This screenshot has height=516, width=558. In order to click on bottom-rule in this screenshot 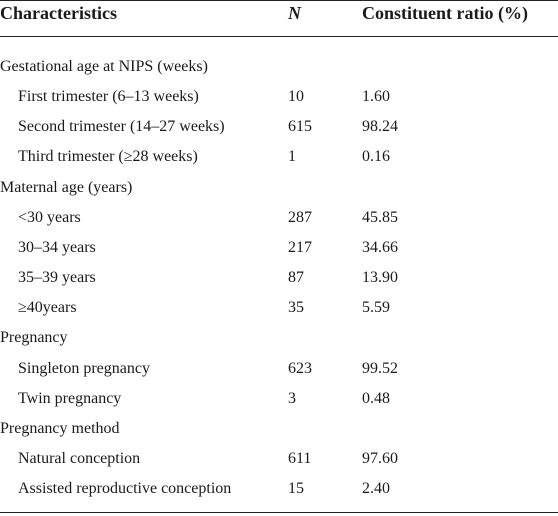, I will do `click(279, 512)`.